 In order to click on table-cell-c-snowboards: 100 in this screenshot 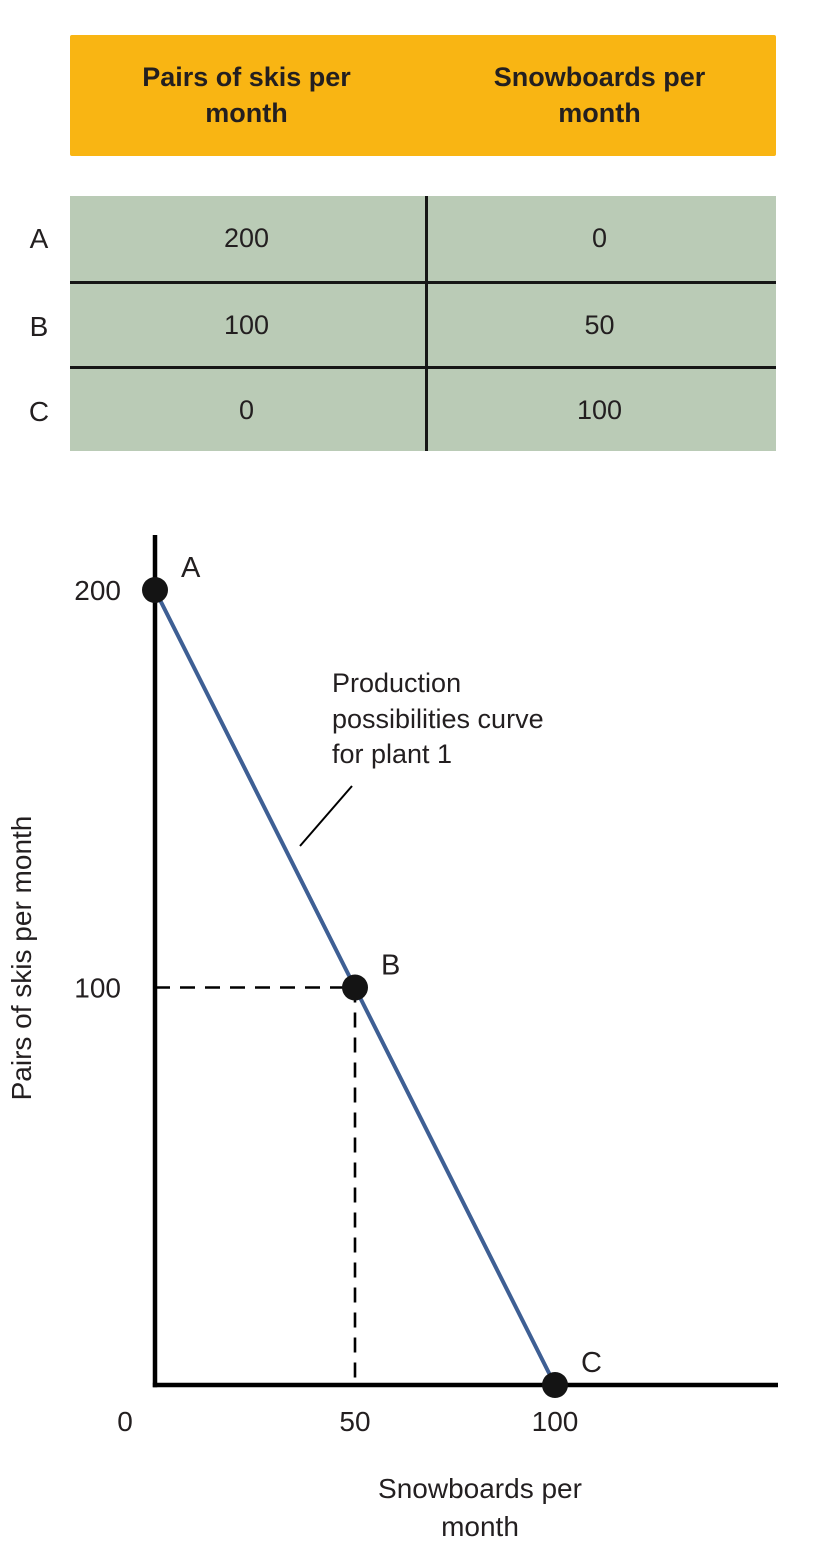, I will do `click(599, 409)`.